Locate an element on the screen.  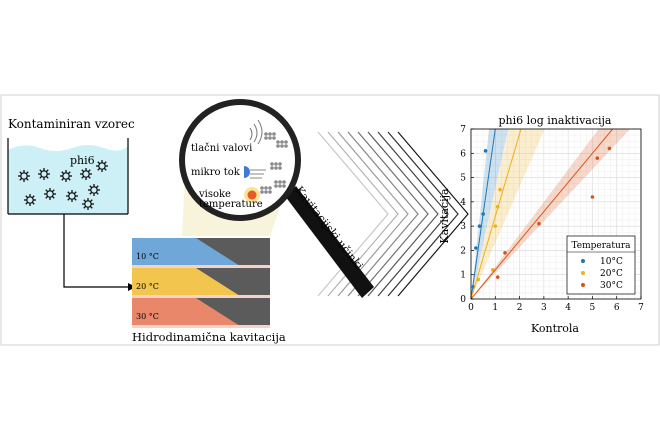
y-tick-label: 5 is located at coordinates (463, 179).